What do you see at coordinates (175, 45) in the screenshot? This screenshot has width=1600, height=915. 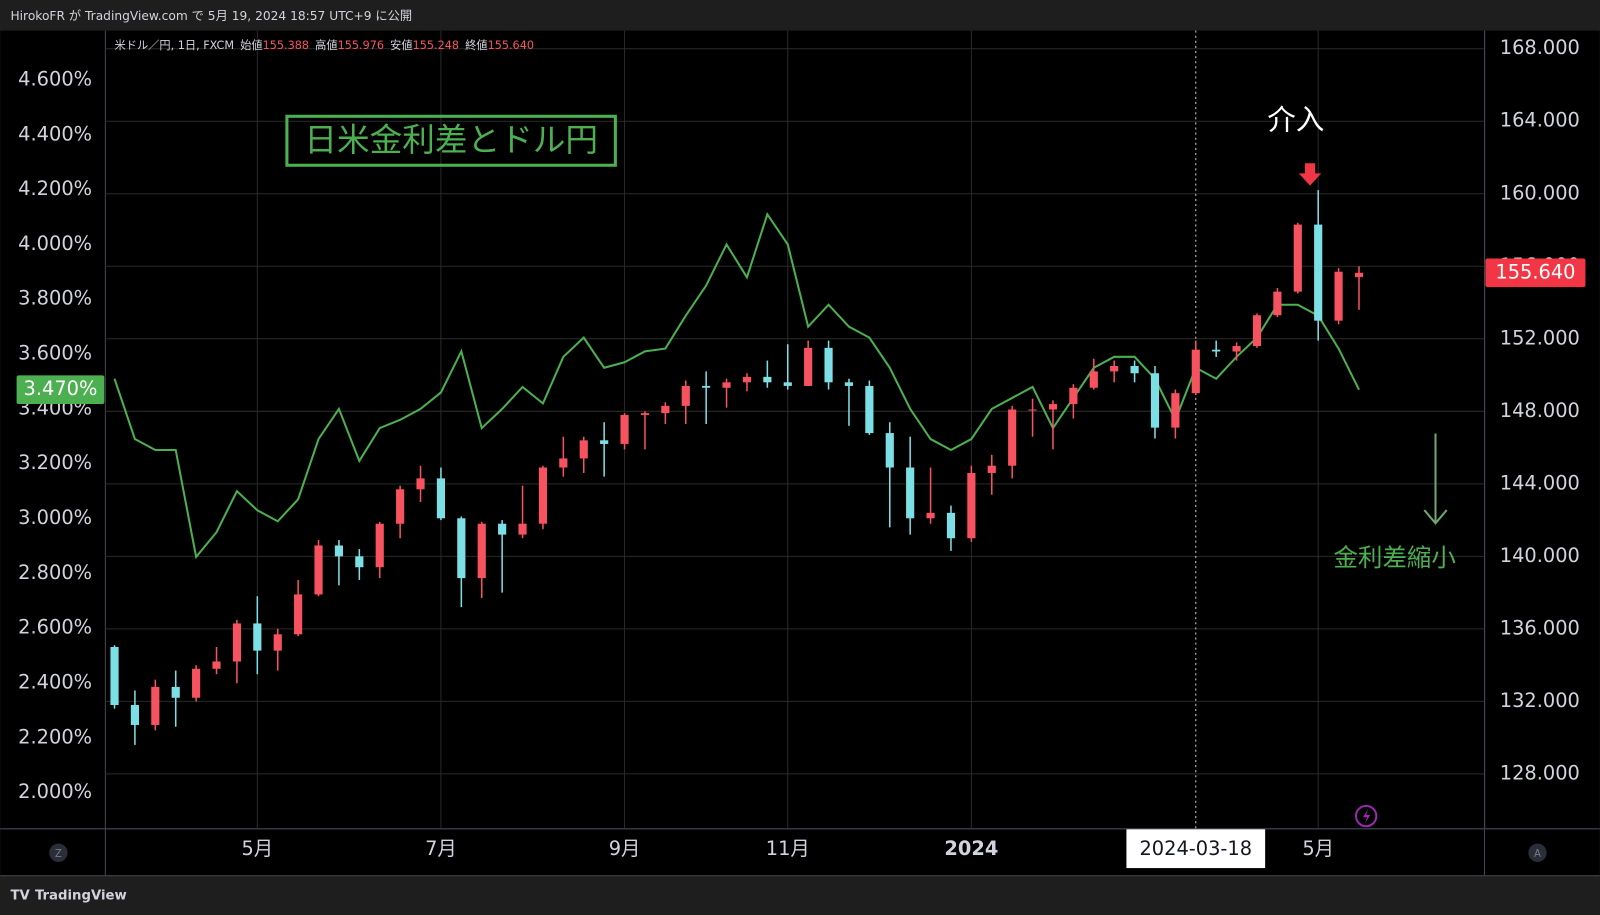 I see `legend-symbol: 米ドル／円, 1日, FXCM` at bounding box center [175, 45].